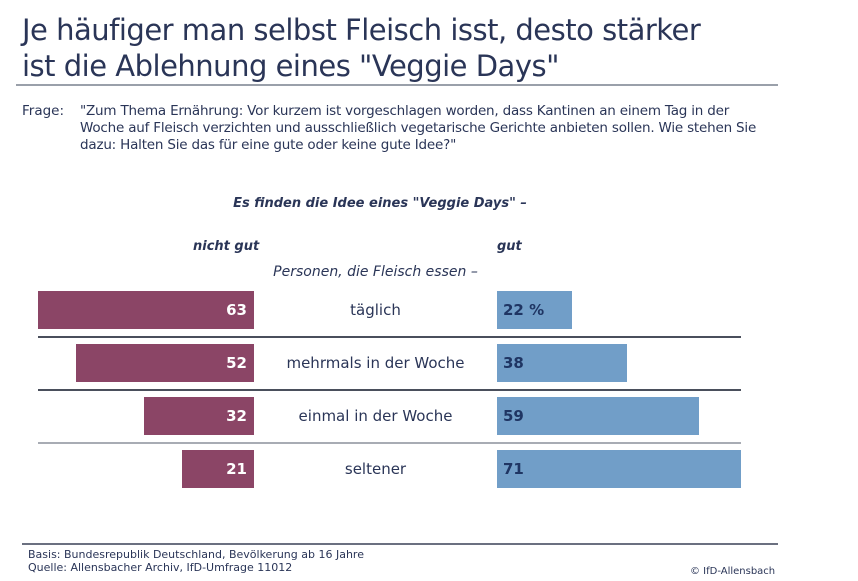  What do you see at coordinates (145, 310) in the screenshot?
I see `bar-nicht-gut: 63` at bounding box center [145, 310].